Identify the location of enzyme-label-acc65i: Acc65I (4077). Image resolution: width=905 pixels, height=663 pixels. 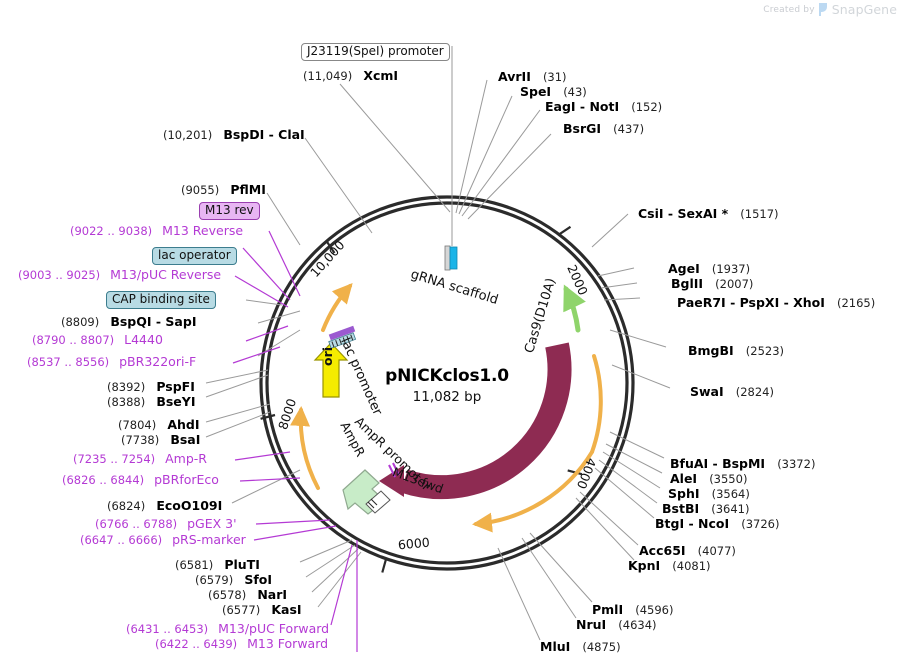
(687, 550).